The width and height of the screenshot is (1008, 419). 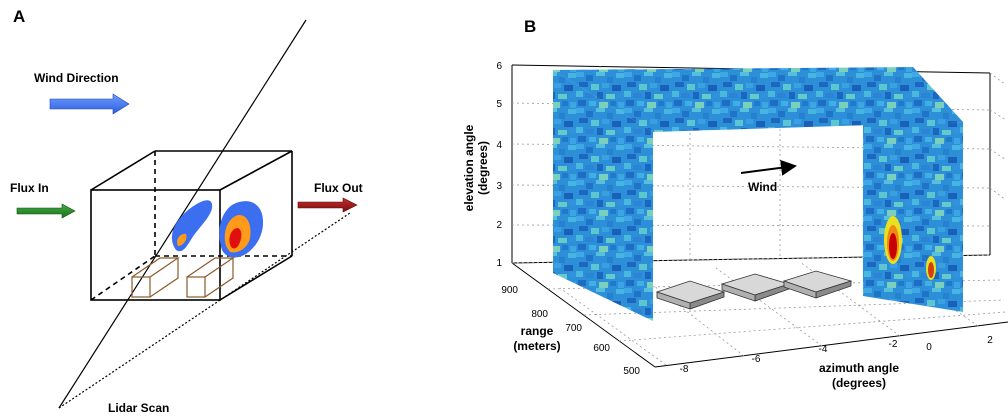 What do you see at coordinates (241, 229) in the screenshot?
I see `plume-right` at bounding box center [241, 229].